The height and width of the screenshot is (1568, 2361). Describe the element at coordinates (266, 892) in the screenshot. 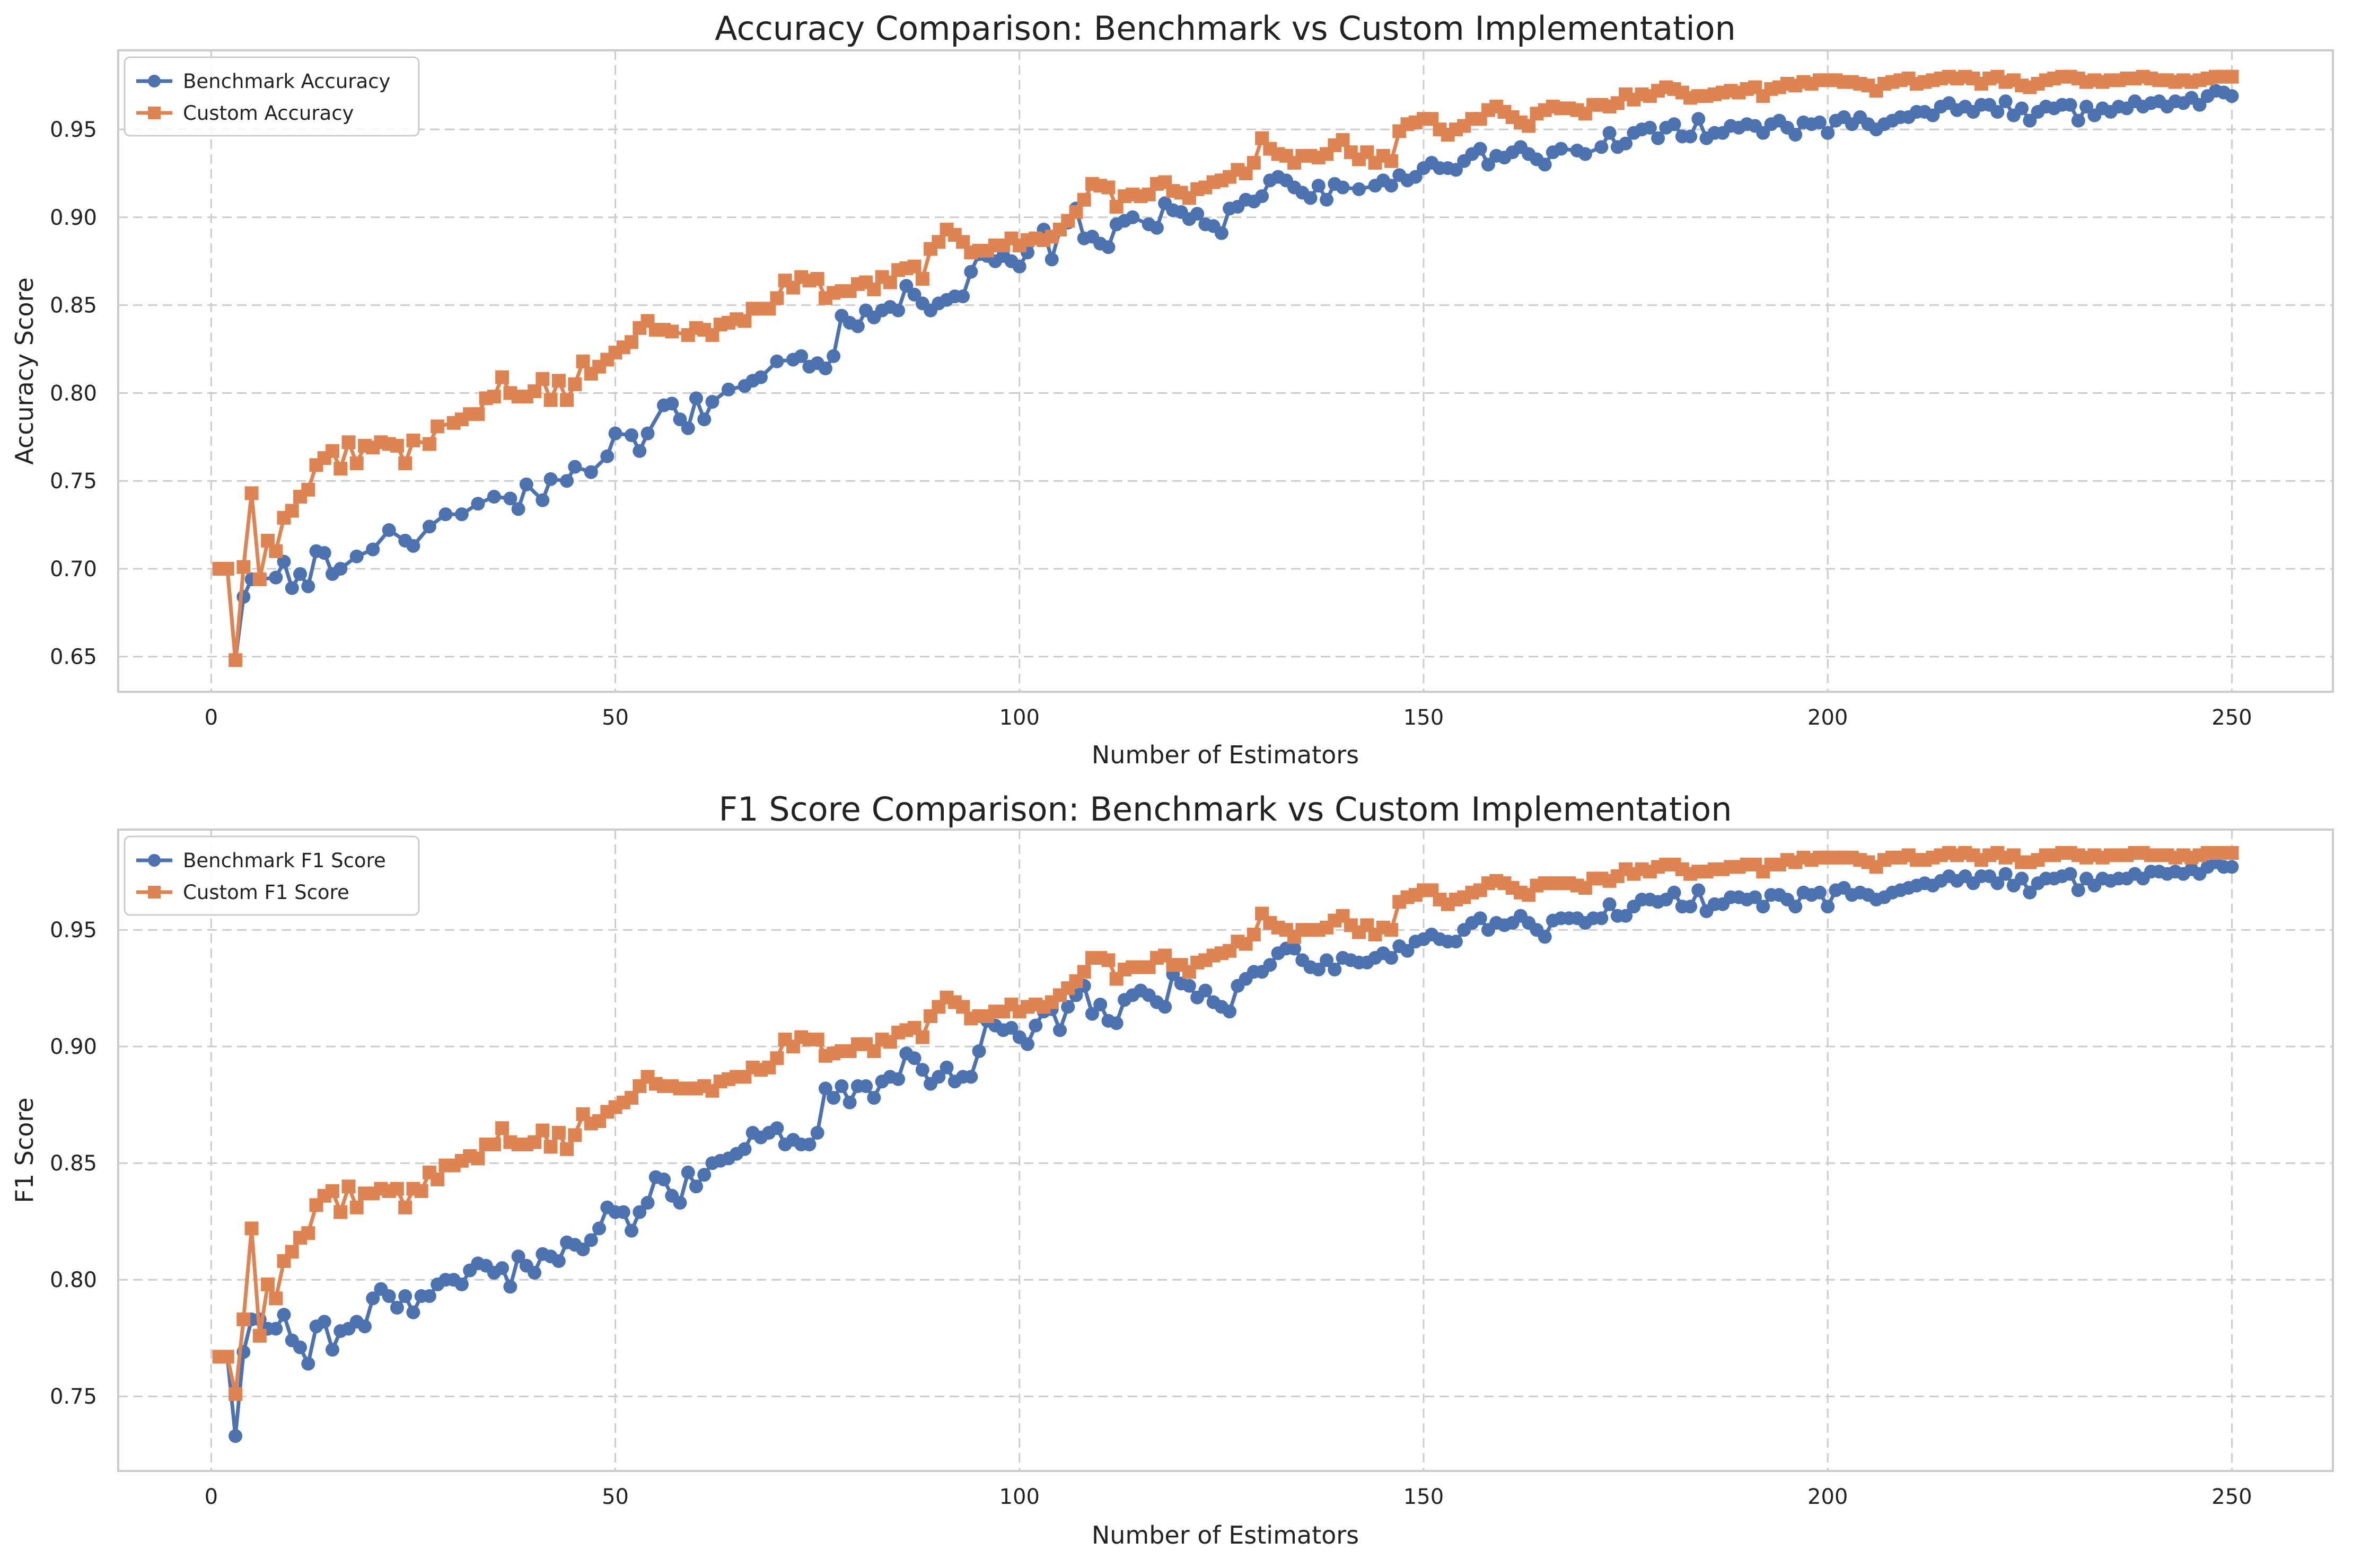

I see `legend-label-custom: Custom F1 Score` at that location.